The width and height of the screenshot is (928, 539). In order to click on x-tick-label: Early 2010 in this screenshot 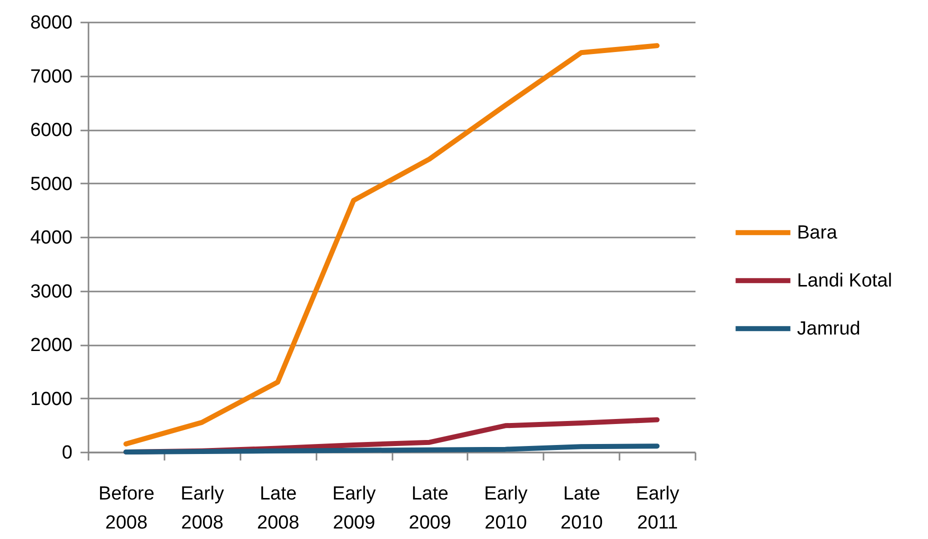, I will do `click(506, 509)`.